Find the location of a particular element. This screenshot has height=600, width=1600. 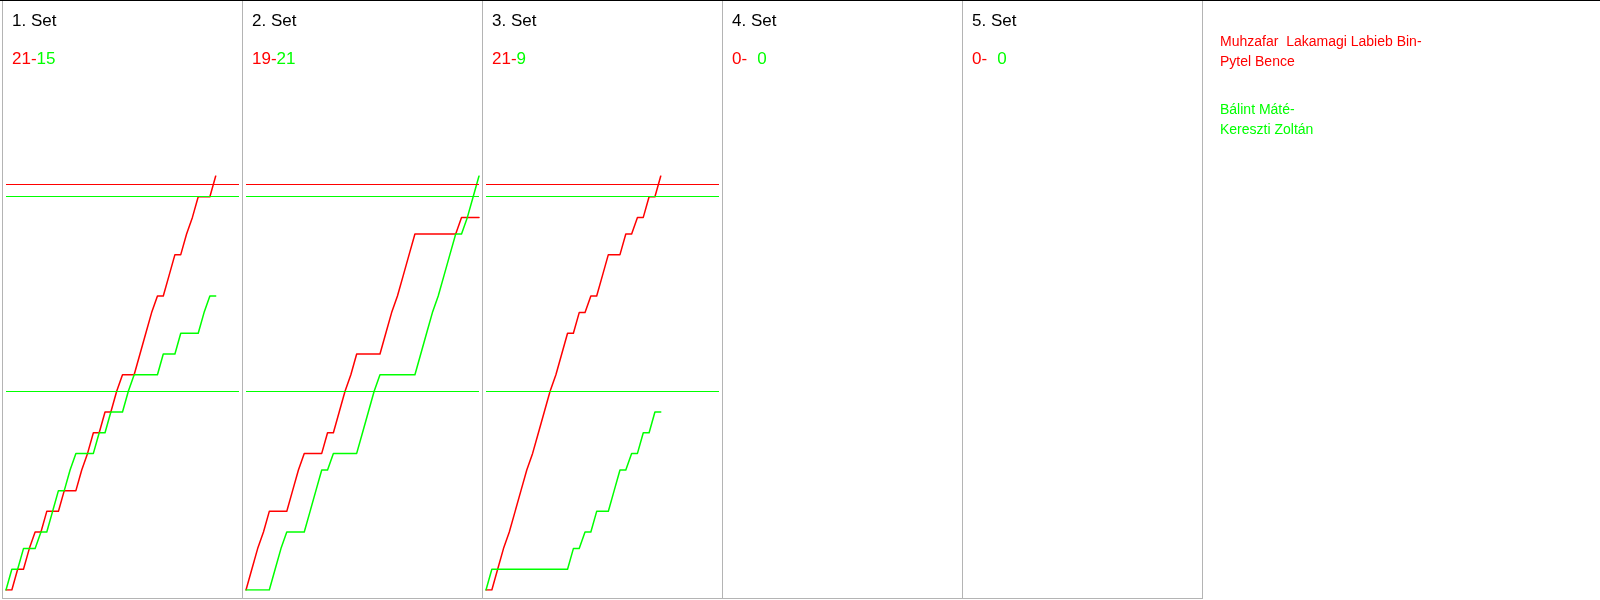

chart-title: 3. Set is located at coordinates (514, 21).